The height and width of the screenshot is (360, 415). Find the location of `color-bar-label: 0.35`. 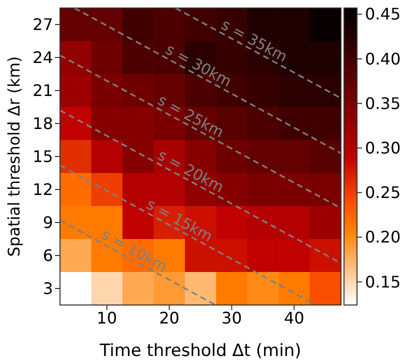

color-bar-label: 0.35 is located at coordinates (383, 103).